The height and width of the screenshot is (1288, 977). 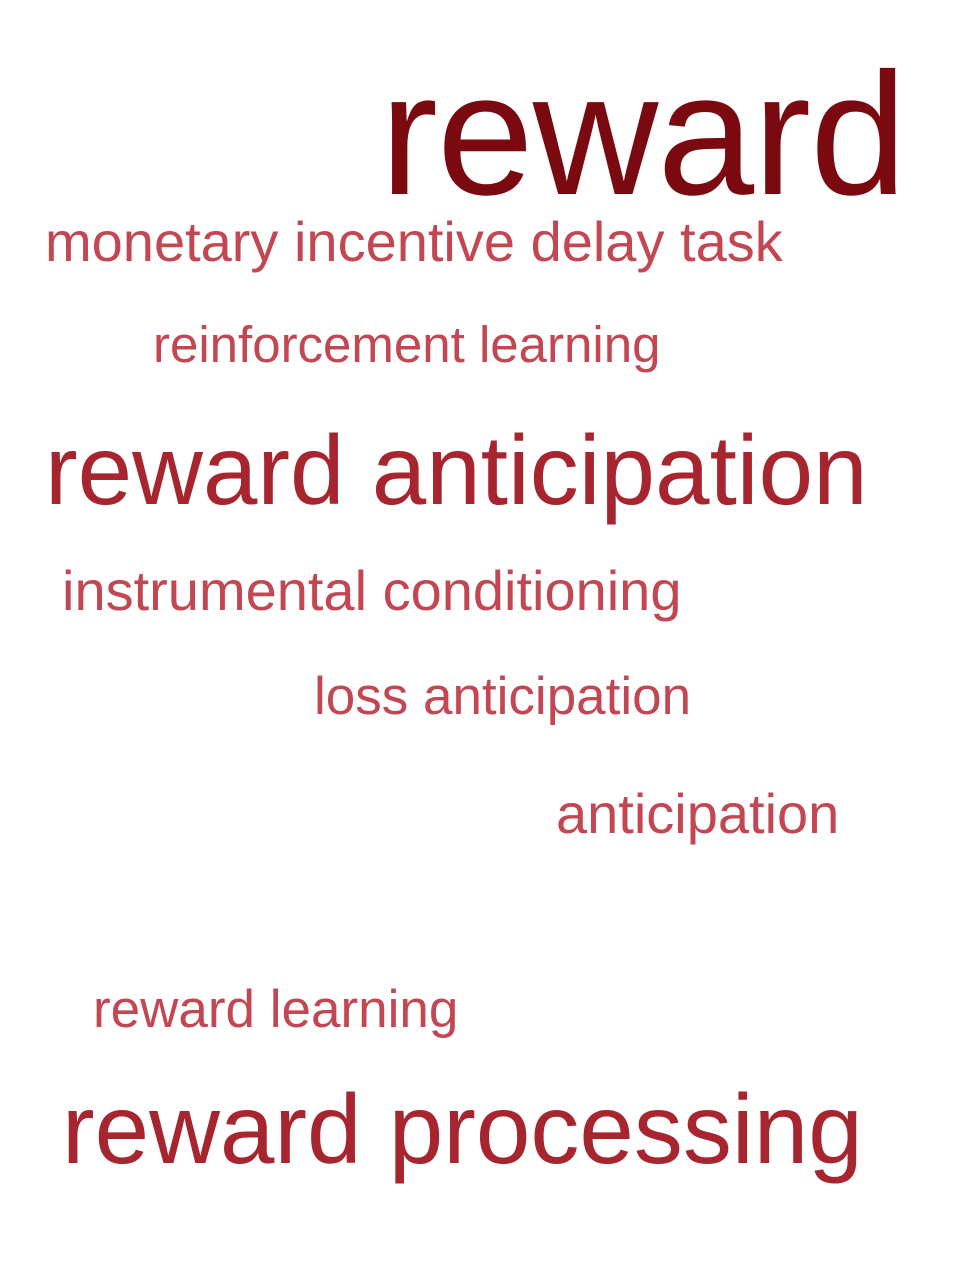 What do you see at coordinates (407, 344) in the screenshot?
I see `word-reinforcement-learning: reinforcement learning` at bounding box center [407, 344].